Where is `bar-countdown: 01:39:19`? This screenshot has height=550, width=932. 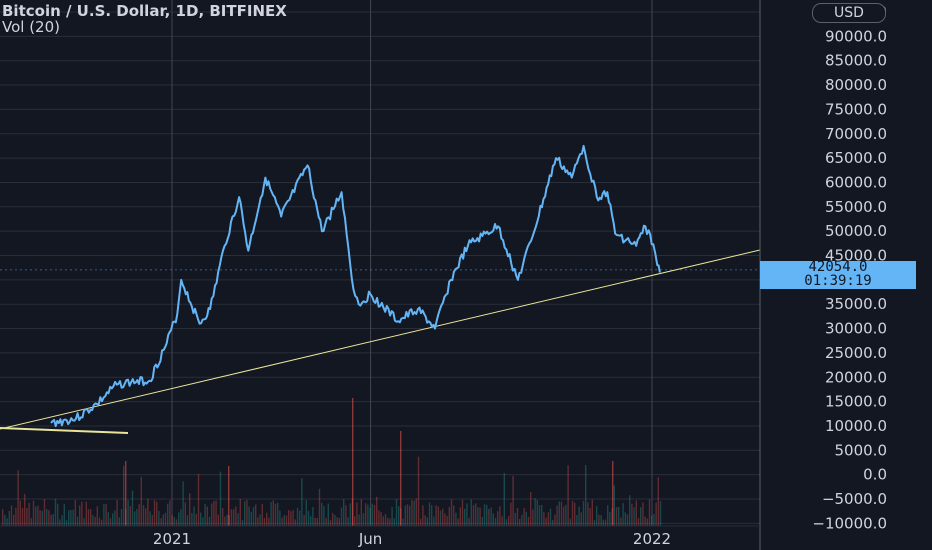 bar-countdown: 01:39:19 is located at coordinates (838, 281).